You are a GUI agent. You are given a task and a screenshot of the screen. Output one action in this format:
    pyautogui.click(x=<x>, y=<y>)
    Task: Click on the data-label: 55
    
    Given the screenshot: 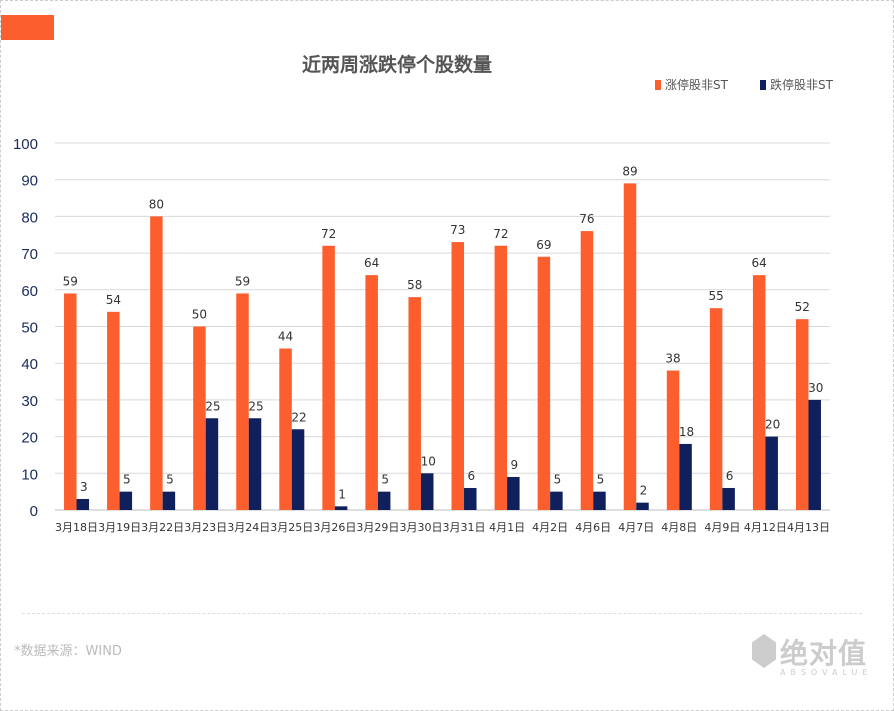 What is the action you would take?
    pyautogui.click(x=715, y=296)
    